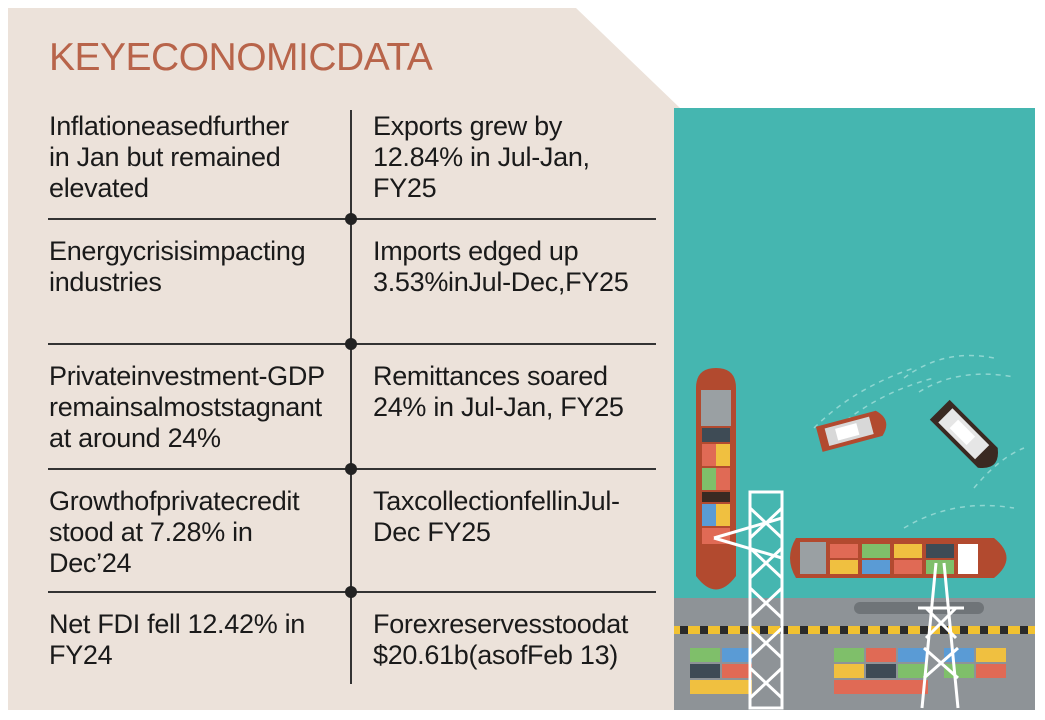 The image size is (1045, 720). What do you see at coordinates (501, 639) in the screenshot?
I see `forex-reserves-item: Forexreservesstoodat $20.61b(asofFeb 13)` at bounding box center [501, 639].